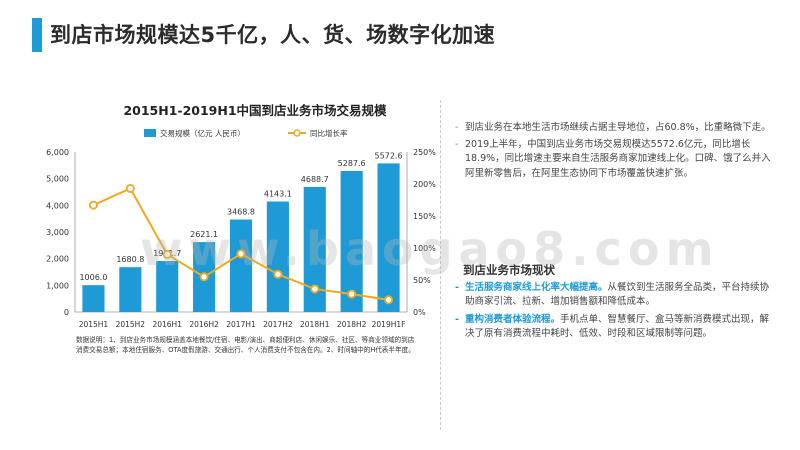  Describe the element at coordinates (167, 324) in the screenshot. I see `x-tick-label: 2016H1` at that location.